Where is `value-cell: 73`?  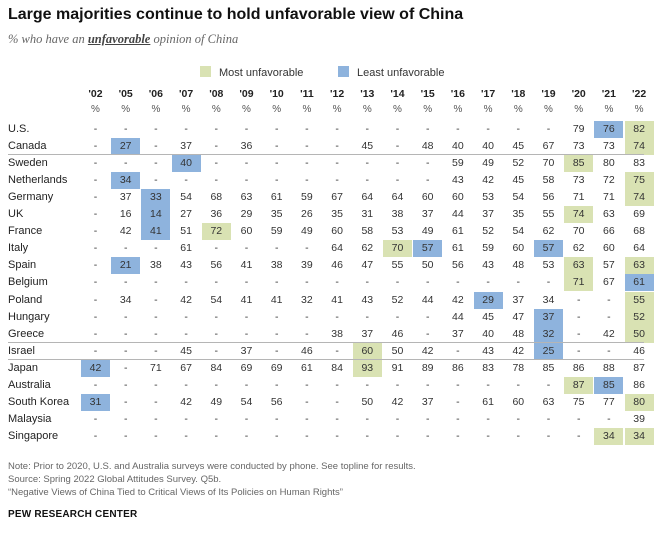 value-cell: 73 is located at coordinates (578, 145).